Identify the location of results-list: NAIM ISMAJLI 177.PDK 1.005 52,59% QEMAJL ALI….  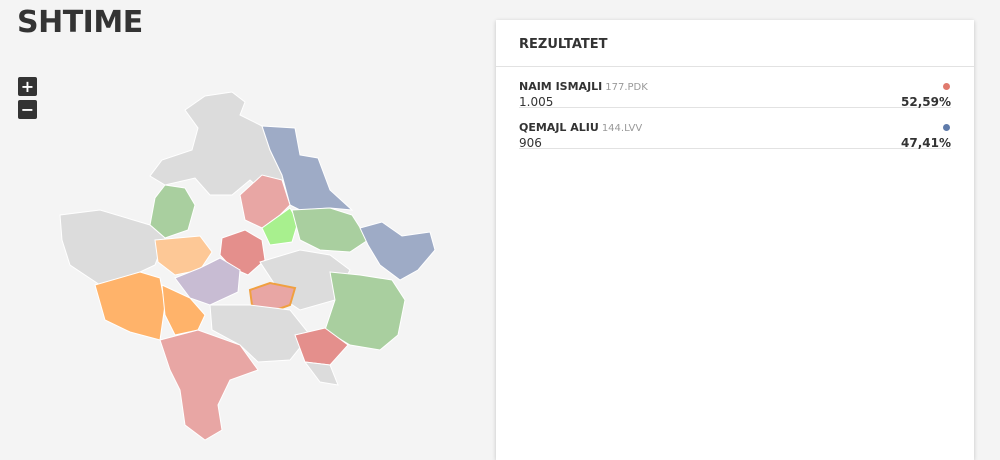
(735, 108).